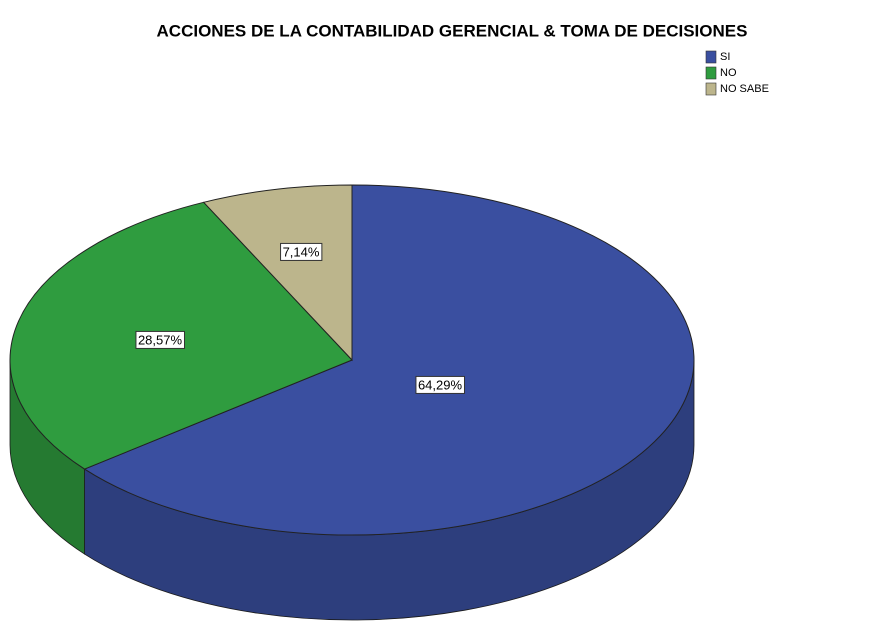 This screenshot has width=893, height=626. I want to click on value-label: 7,14%, so click(301, 251).